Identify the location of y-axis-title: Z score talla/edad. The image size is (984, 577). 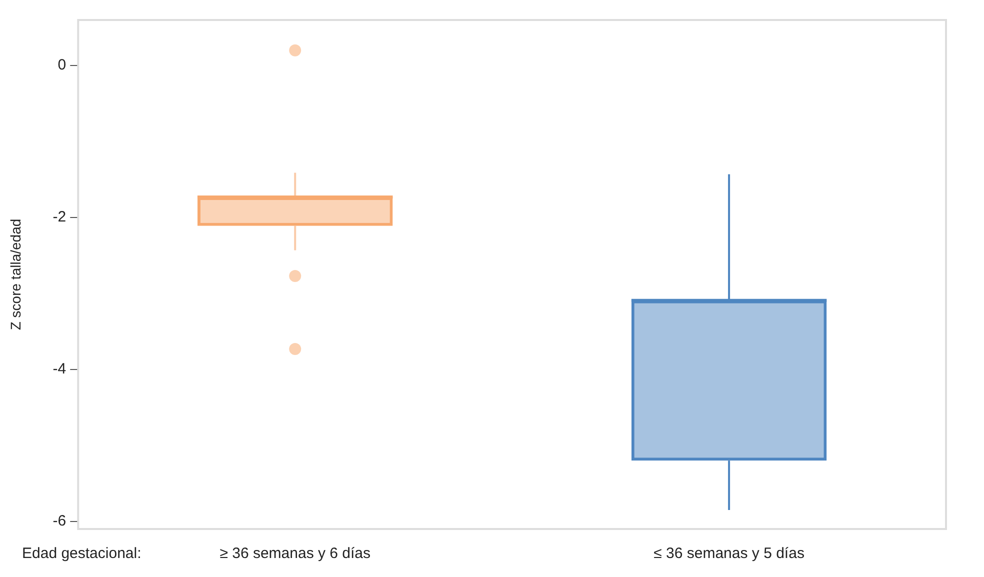
(15, 274).